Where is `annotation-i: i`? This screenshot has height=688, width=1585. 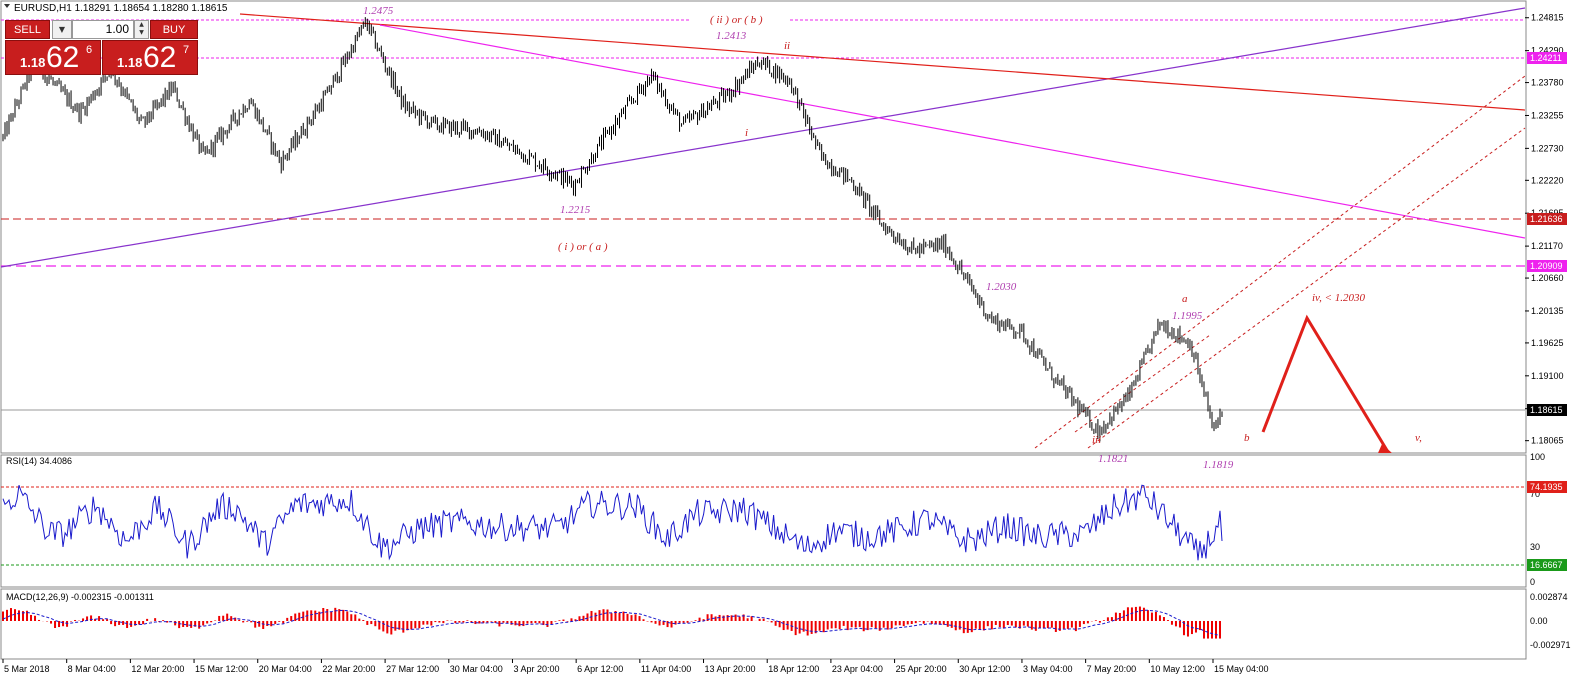 annotation-i: i is located at coordinates (746, 133).